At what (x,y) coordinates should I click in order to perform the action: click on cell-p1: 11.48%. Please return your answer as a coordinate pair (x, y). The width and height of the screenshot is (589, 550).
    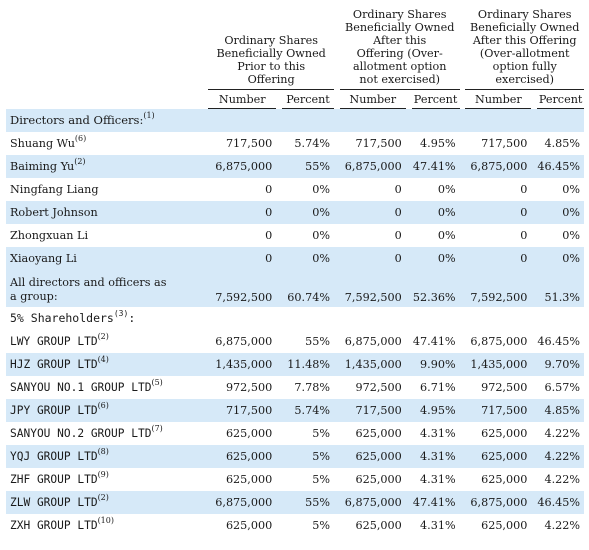
    Looking at the image, I should click on (308, 364).